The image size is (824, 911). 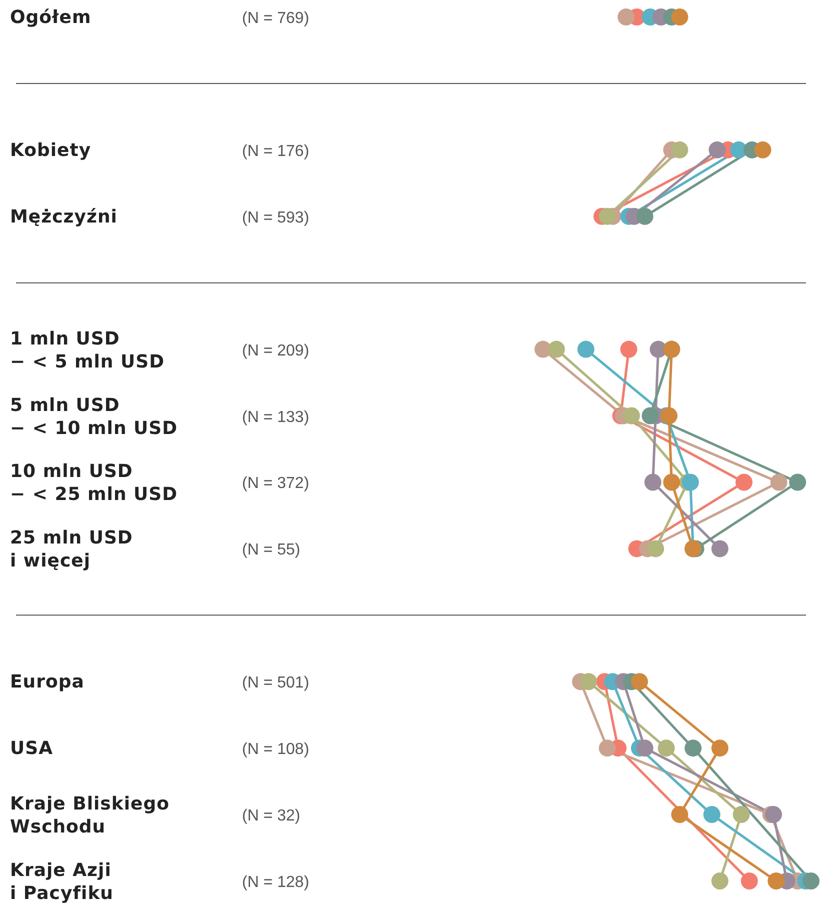 What do you see at coordinates (271, 816) in the screenshot?
I see `text: (N = 32)` at bounding box center [271, 816].